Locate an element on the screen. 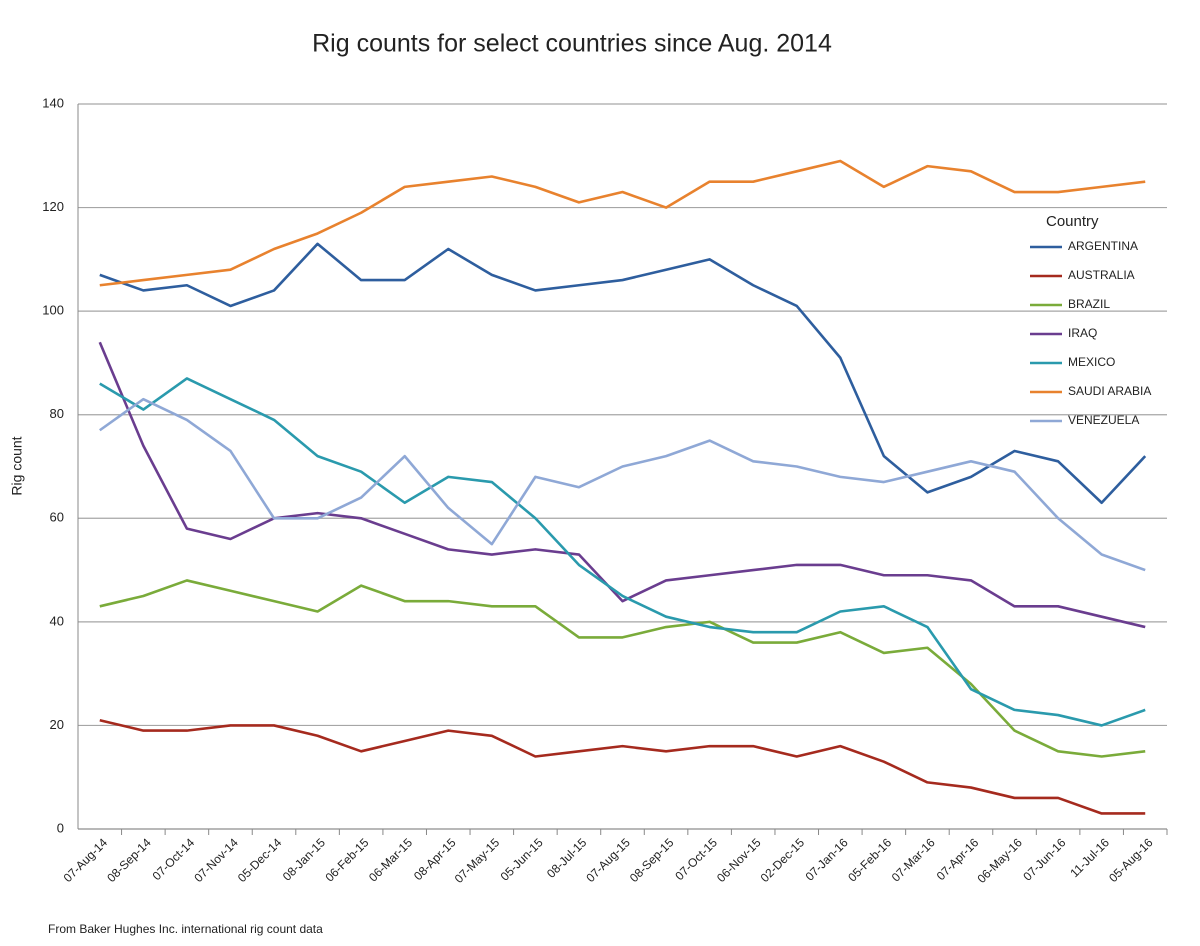  y-tick-label: 60 is located at coordinates (57, 517).